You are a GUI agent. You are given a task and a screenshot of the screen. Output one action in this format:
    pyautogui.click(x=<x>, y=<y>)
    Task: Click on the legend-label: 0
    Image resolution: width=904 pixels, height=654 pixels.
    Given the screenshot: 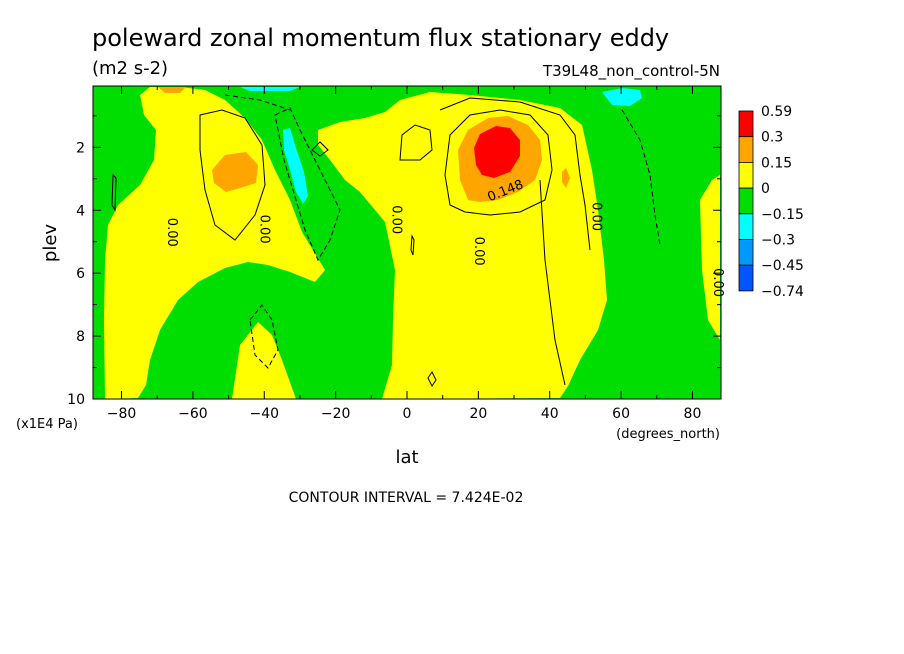 What is the action you would take?
    pyautogui.click(x=765, y=189)
    